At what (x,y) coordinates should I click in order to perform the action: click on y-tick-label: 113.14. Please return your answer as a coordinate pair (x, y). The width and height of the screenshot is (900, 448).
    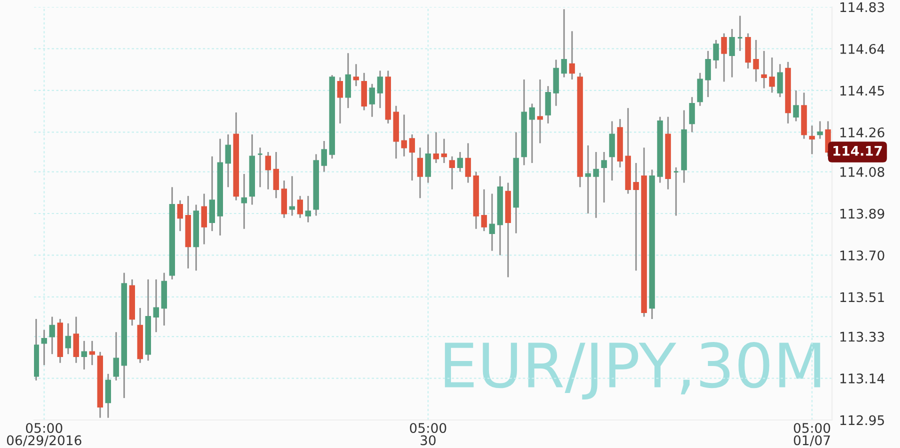
    Looking at the image, I should click on (862, 378).